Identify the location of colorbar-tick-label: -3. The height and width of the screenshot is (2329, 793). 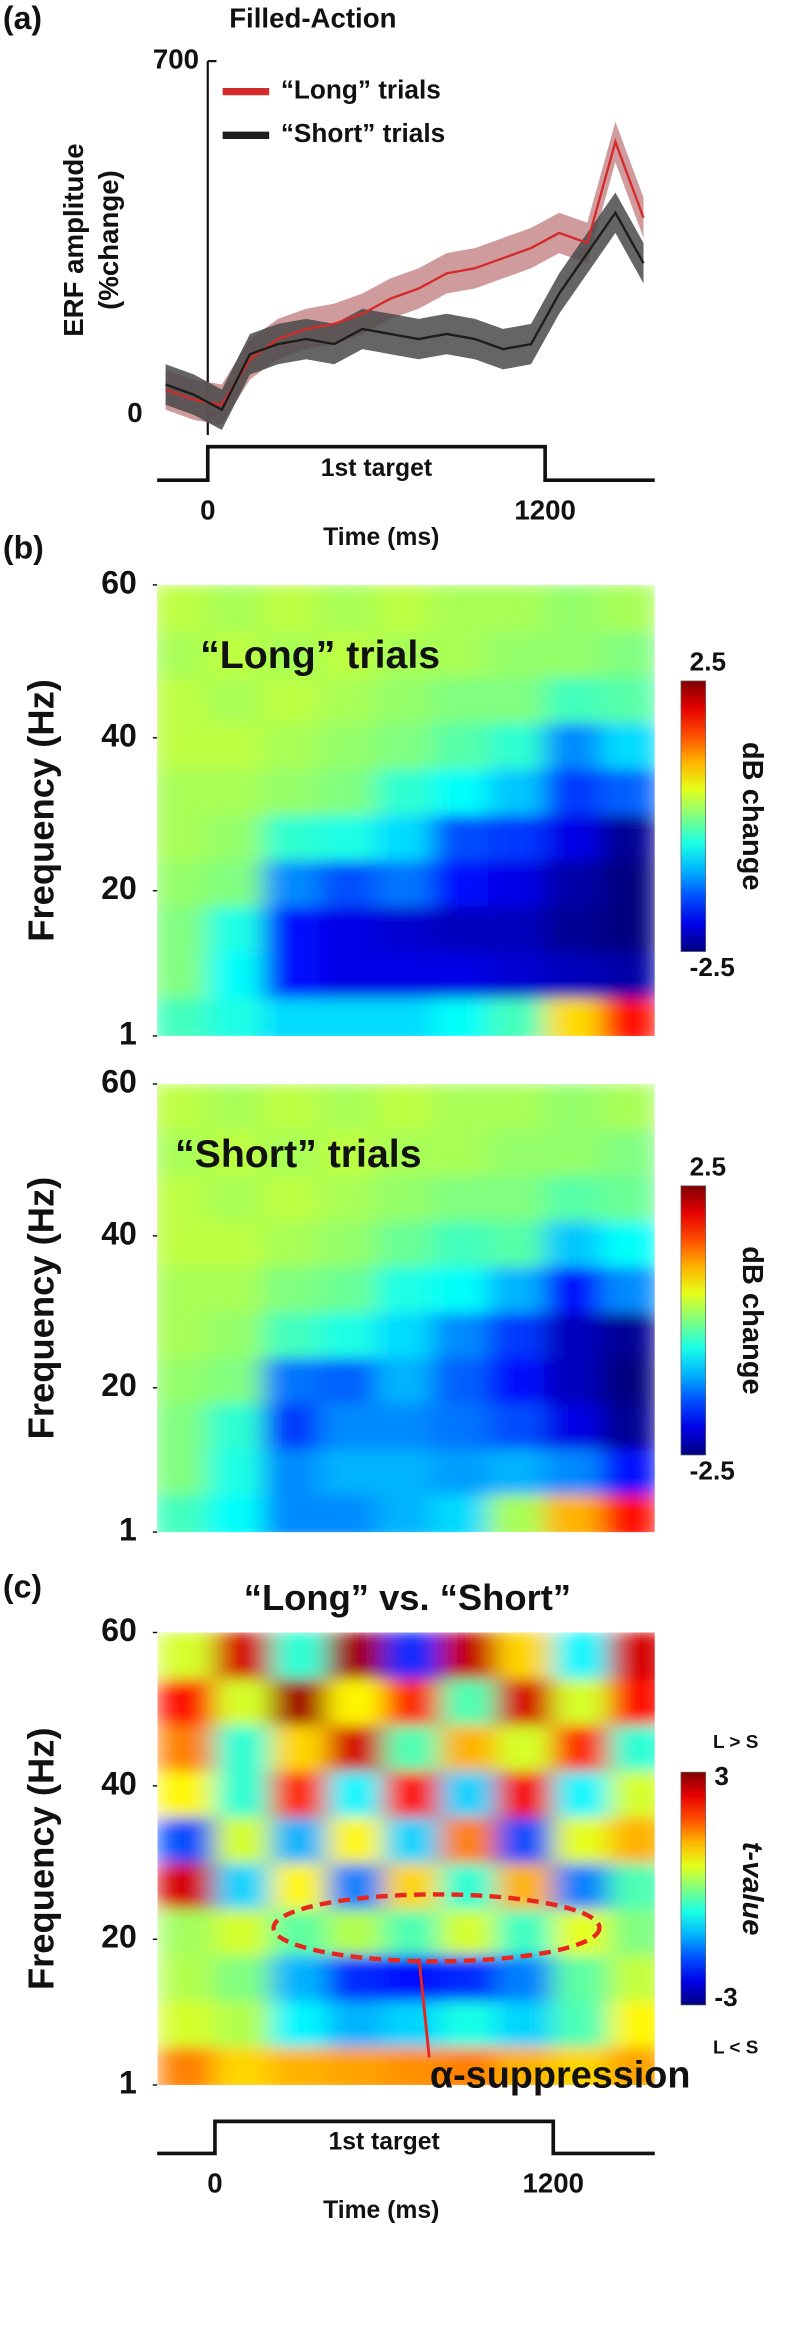
(725, 1997).